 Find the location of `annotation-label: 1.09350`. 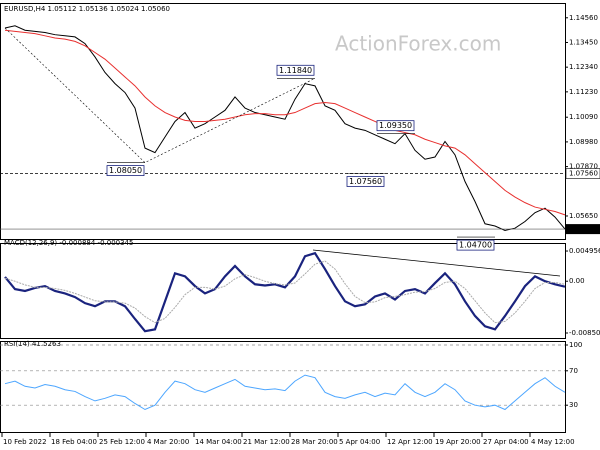

annotation-label: 1.09350 is located at coordinates (395, 125).